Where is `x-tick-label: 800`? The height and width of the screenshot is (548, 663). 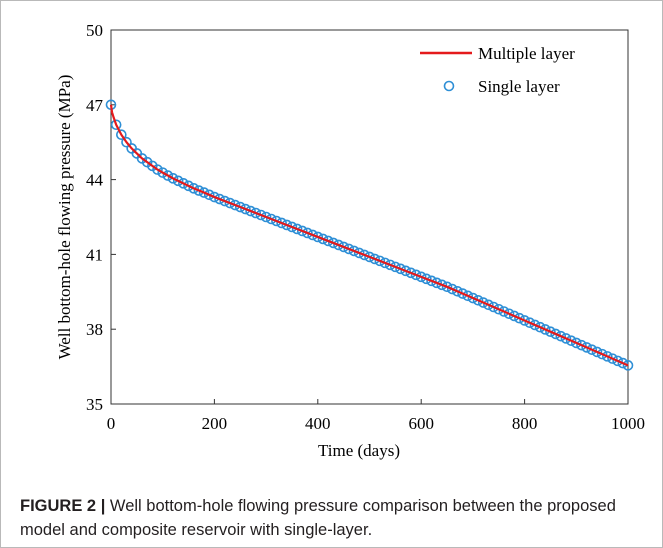 x-tick-label: 800 is located at coordinates (525, 423).